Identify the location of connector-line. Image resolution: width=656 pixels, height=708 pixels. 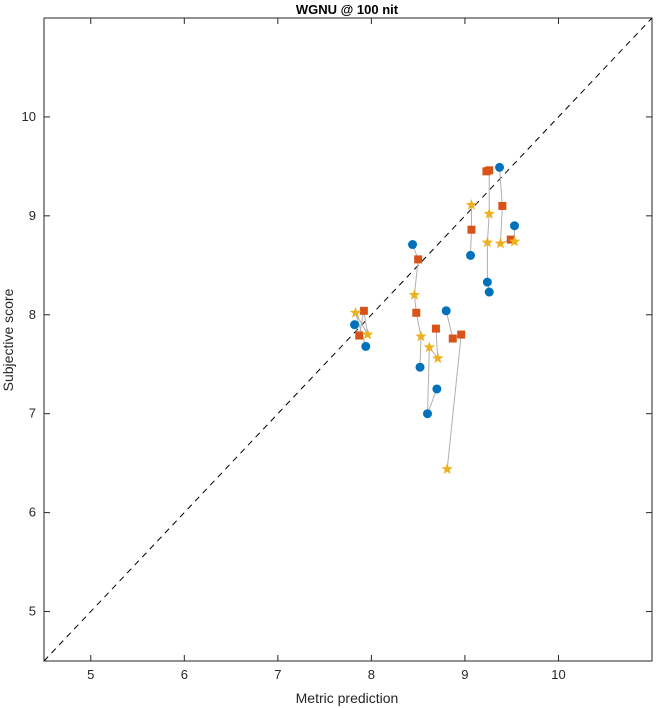
(453, 390).